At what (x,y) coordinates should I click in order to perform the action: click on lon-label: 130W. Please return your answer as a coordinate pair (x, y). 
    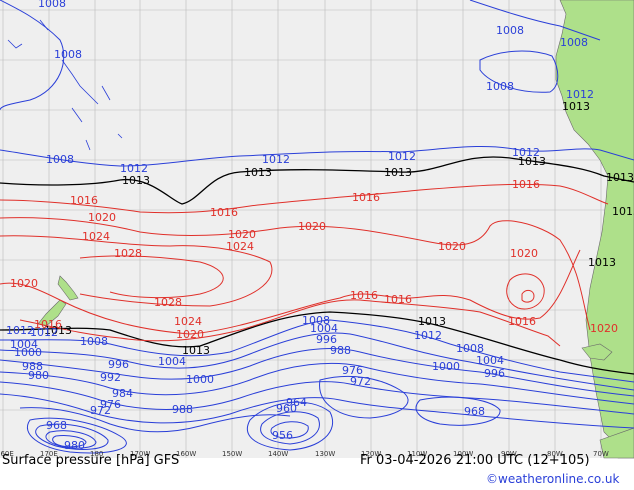
    Looking at the image, I should click on (325, 454).